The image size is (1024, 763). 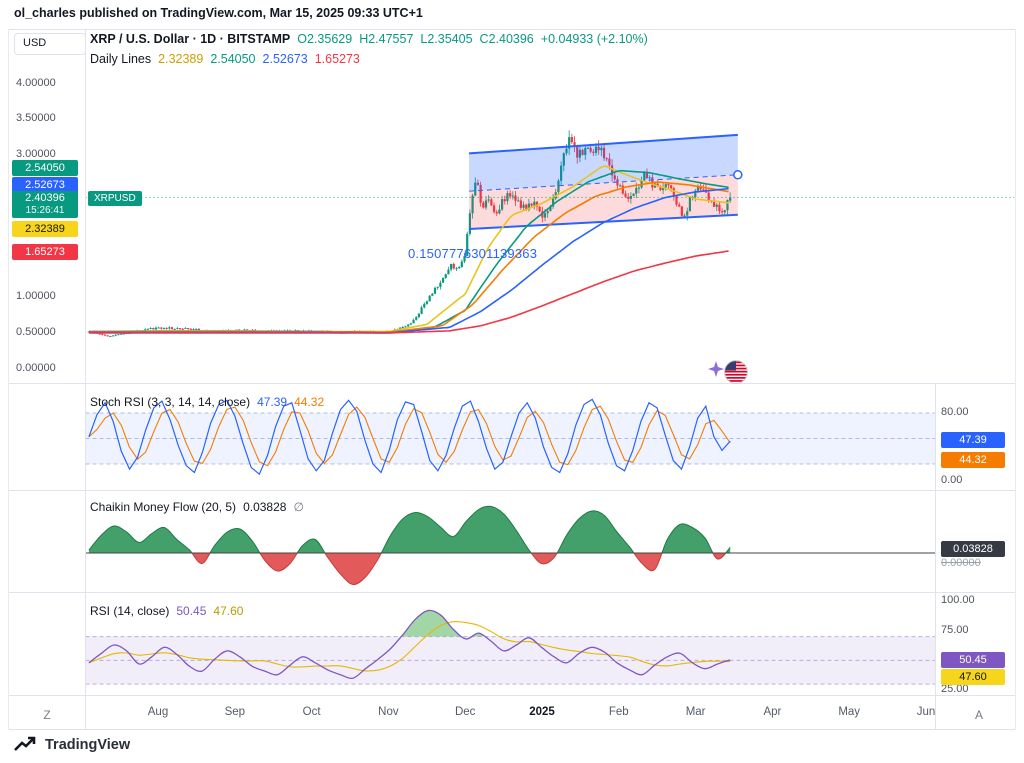 What do you see at coordinates (716, 369) in the screenshot?
I see `sparkle-icon` at bounding box center [716, 369].